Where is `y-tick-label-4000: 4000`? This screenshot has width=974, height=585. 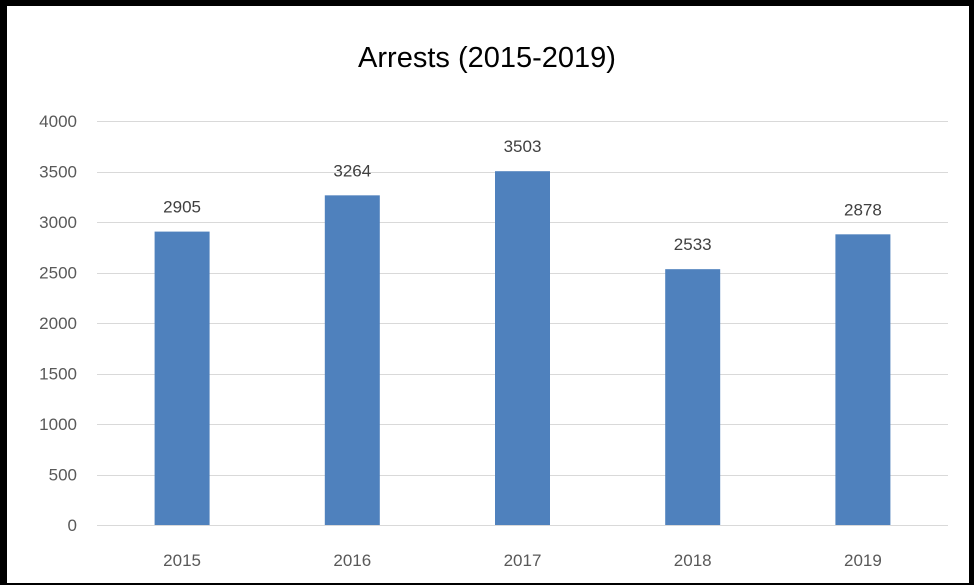 y-tick-label-4000: 4000 is located at coordinates (58, 121).